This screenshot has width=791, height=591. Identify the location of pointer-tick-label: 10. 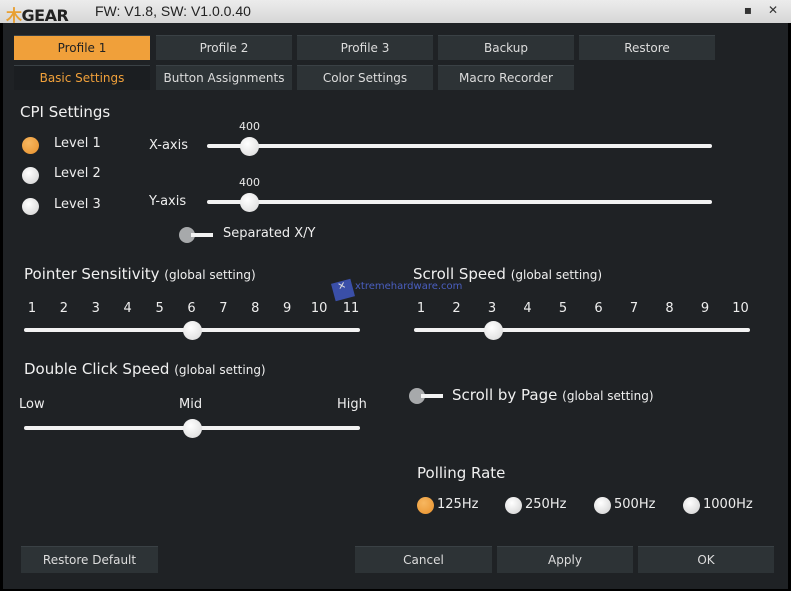
(319, 308).